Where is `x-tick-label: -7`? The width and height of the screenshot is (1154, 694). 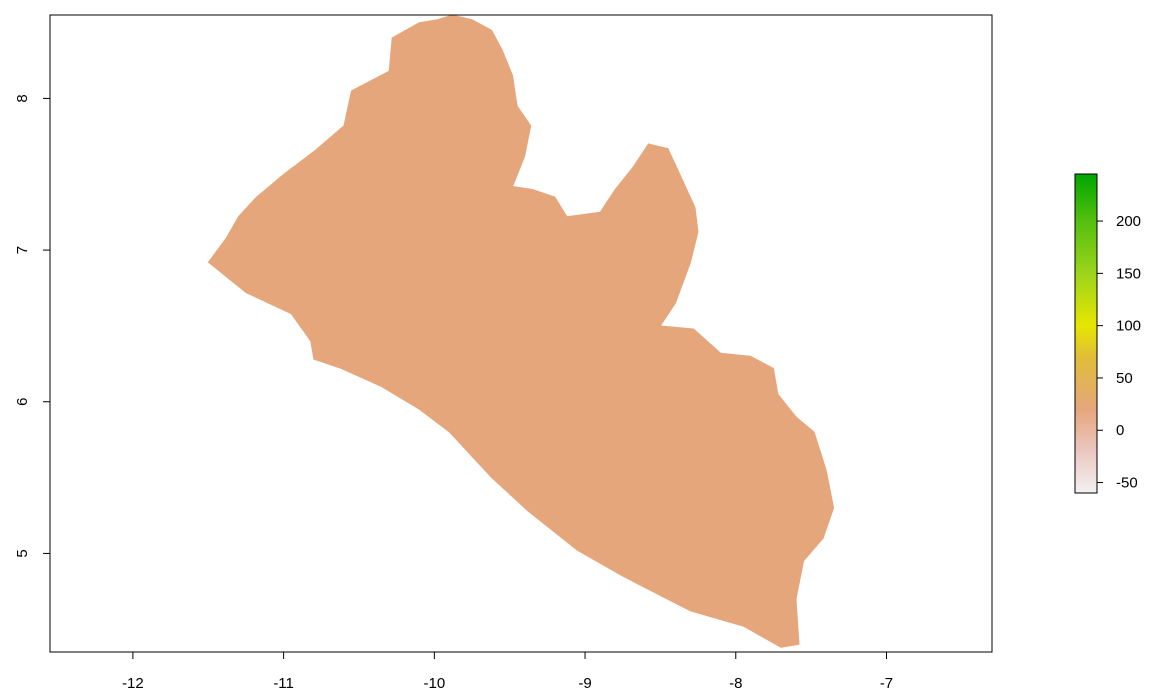
x-tick-label: -7 is located at coordinates (886, 683).